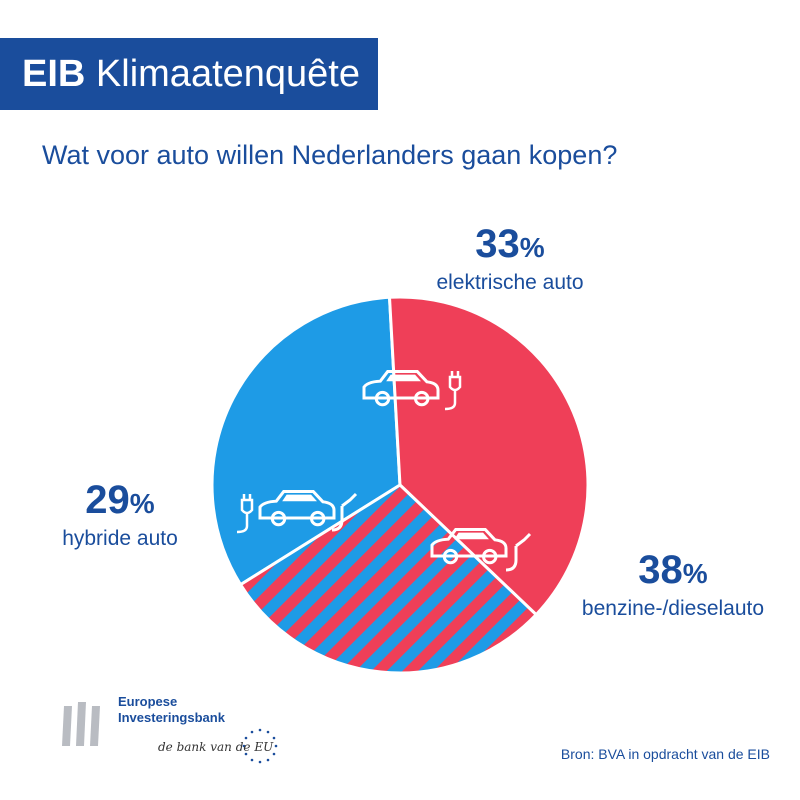 The image size is (800, 800). I want to click on pct-electric: 33, so click(497, 244).